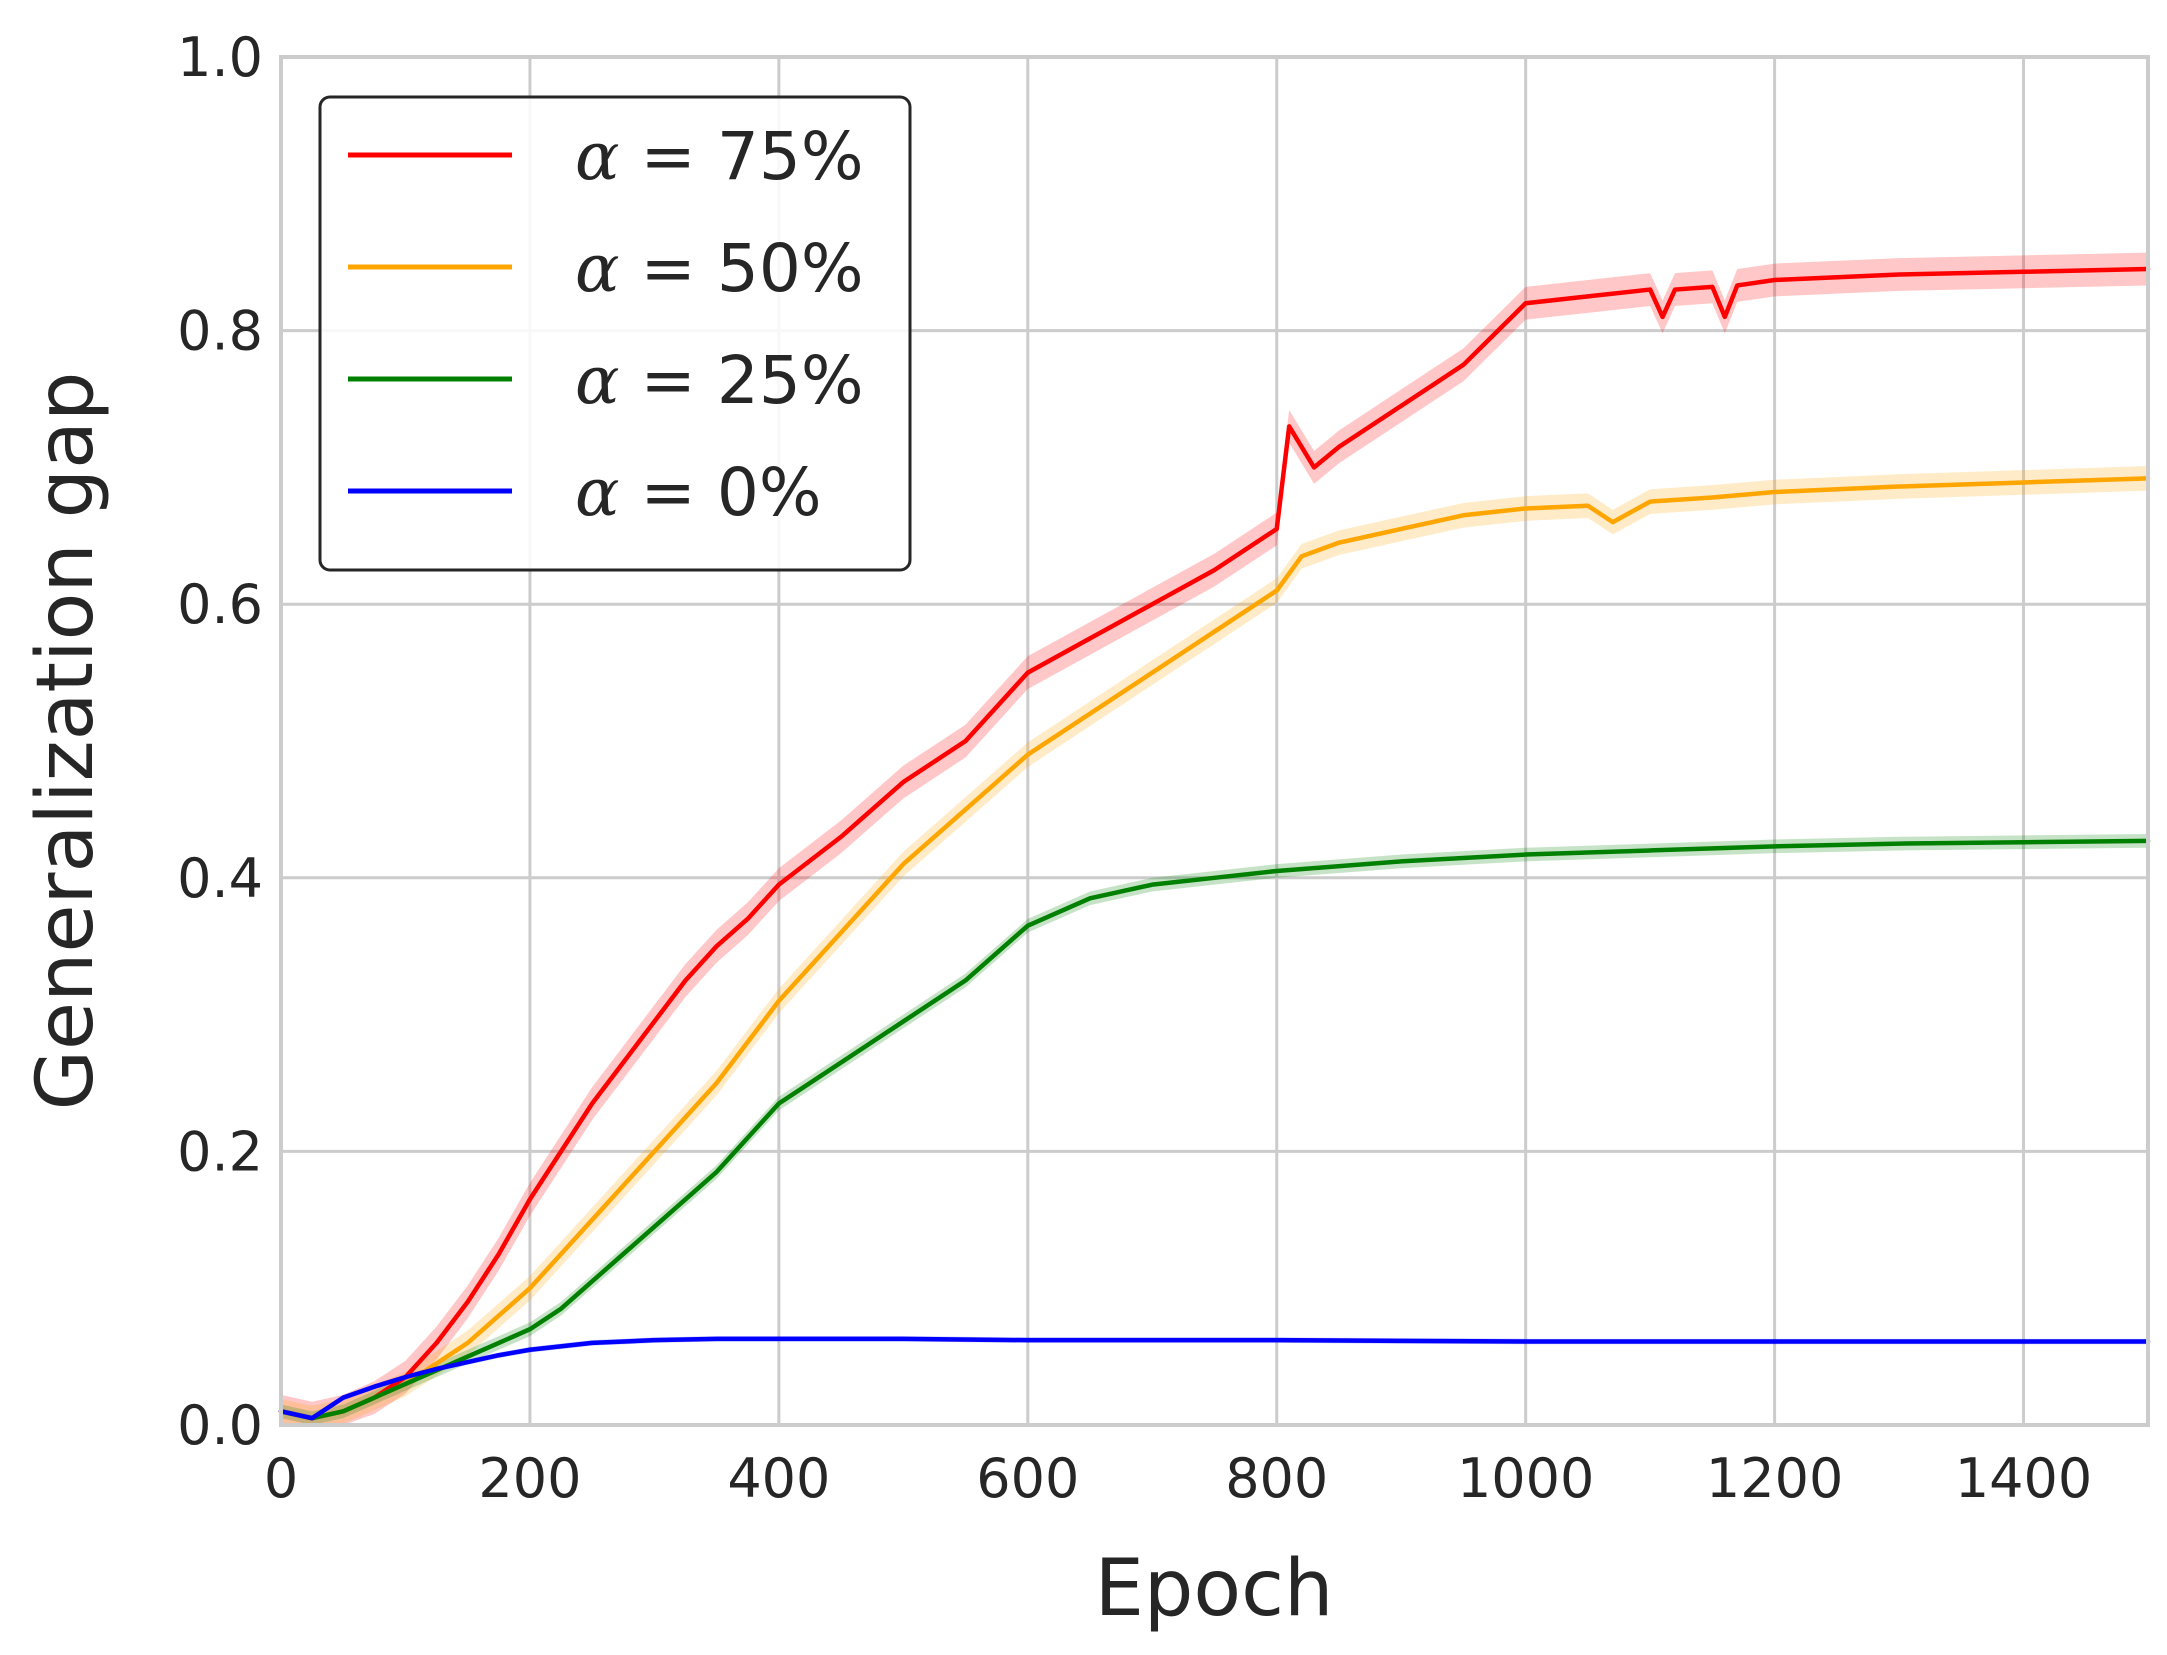 The width and height of the screenshot is (2167, 1655). I want to click on x-tick-label: 800, so click(1276, 1478).